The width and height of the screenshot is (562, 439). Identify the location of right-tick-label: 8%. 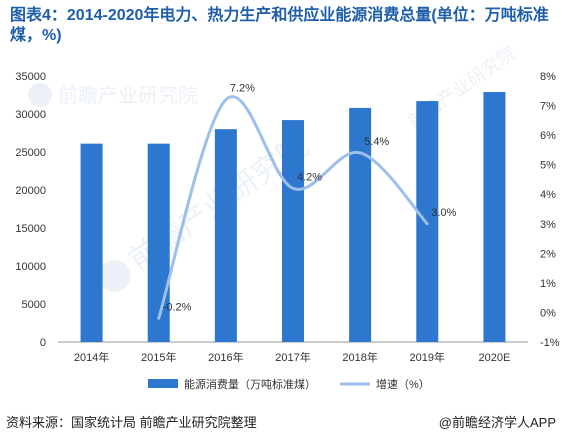
(548, 77).